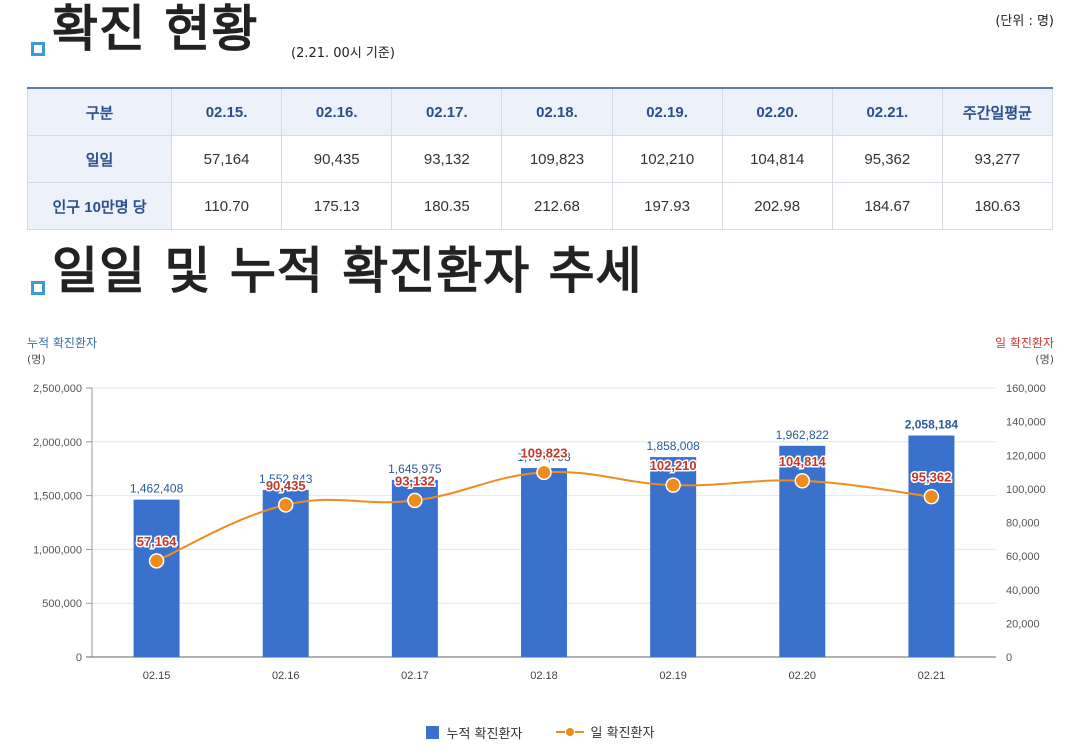  I want to click on line-data-label: 90,435, so click(286, 485).